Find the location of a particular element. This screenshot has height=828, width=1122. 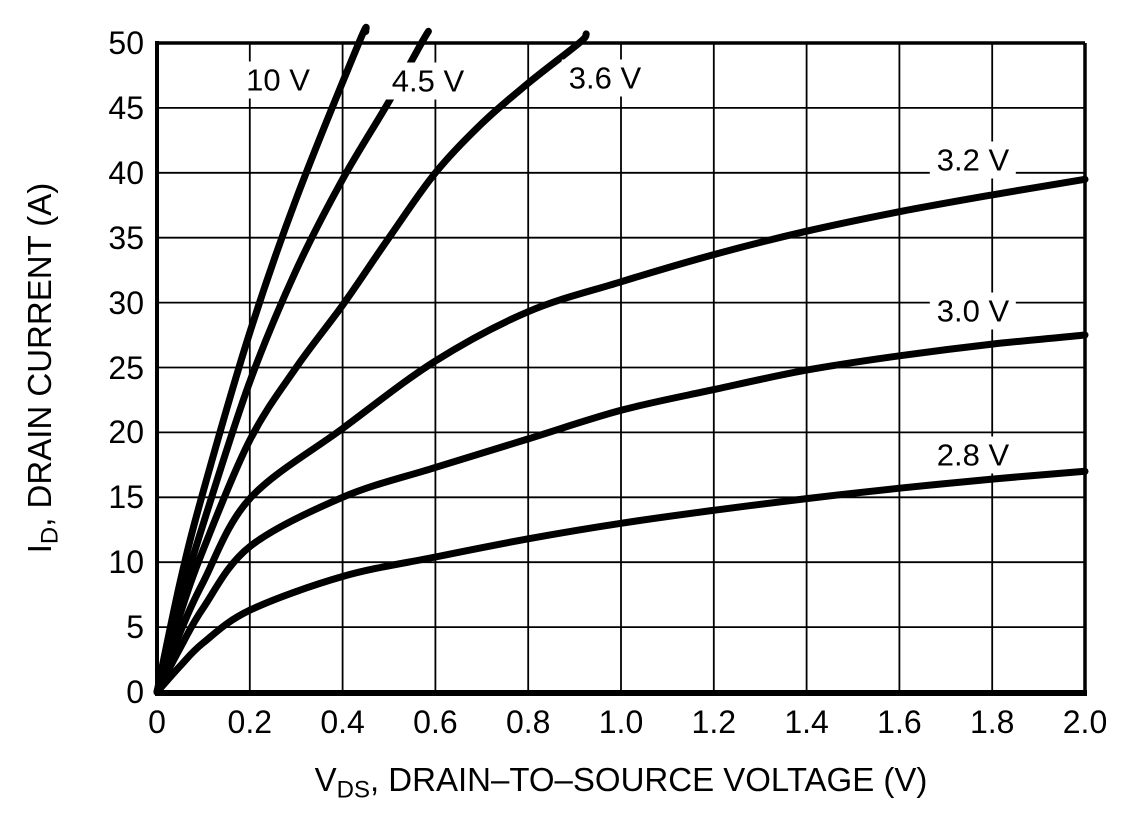

y-axis-title: ID, DRAIN CURRENT (A) is located at coordinates (42, 368).